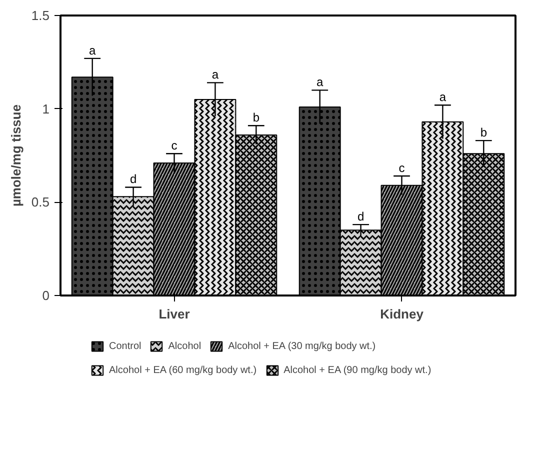 The width and height of the screenshot is (548, 459). Describe the element at coordinates (358, 370) in the screenshot. I see `legend-label: Alcohol + EA (90 mg/kg body wt.)` at that location.